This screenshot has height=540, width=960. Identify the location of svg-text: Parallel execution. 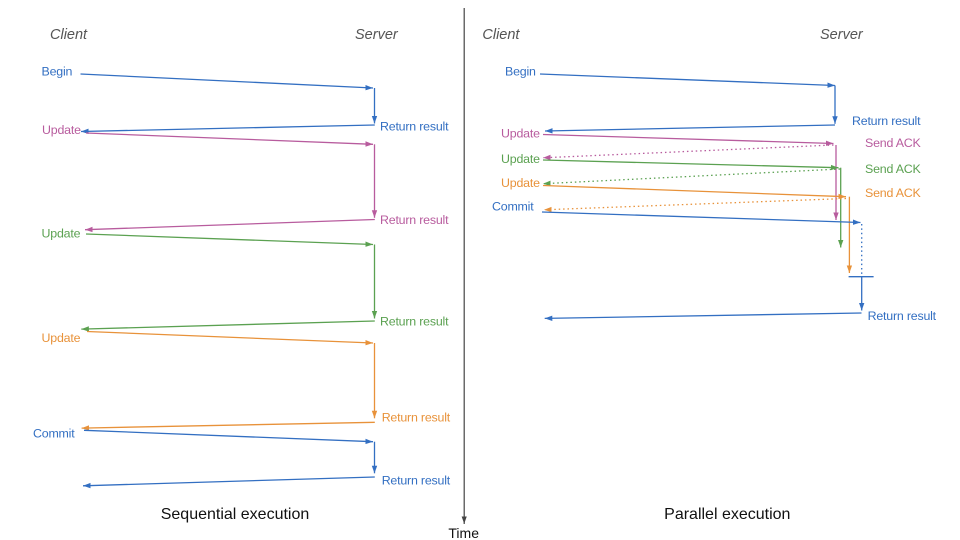
(727, 514).